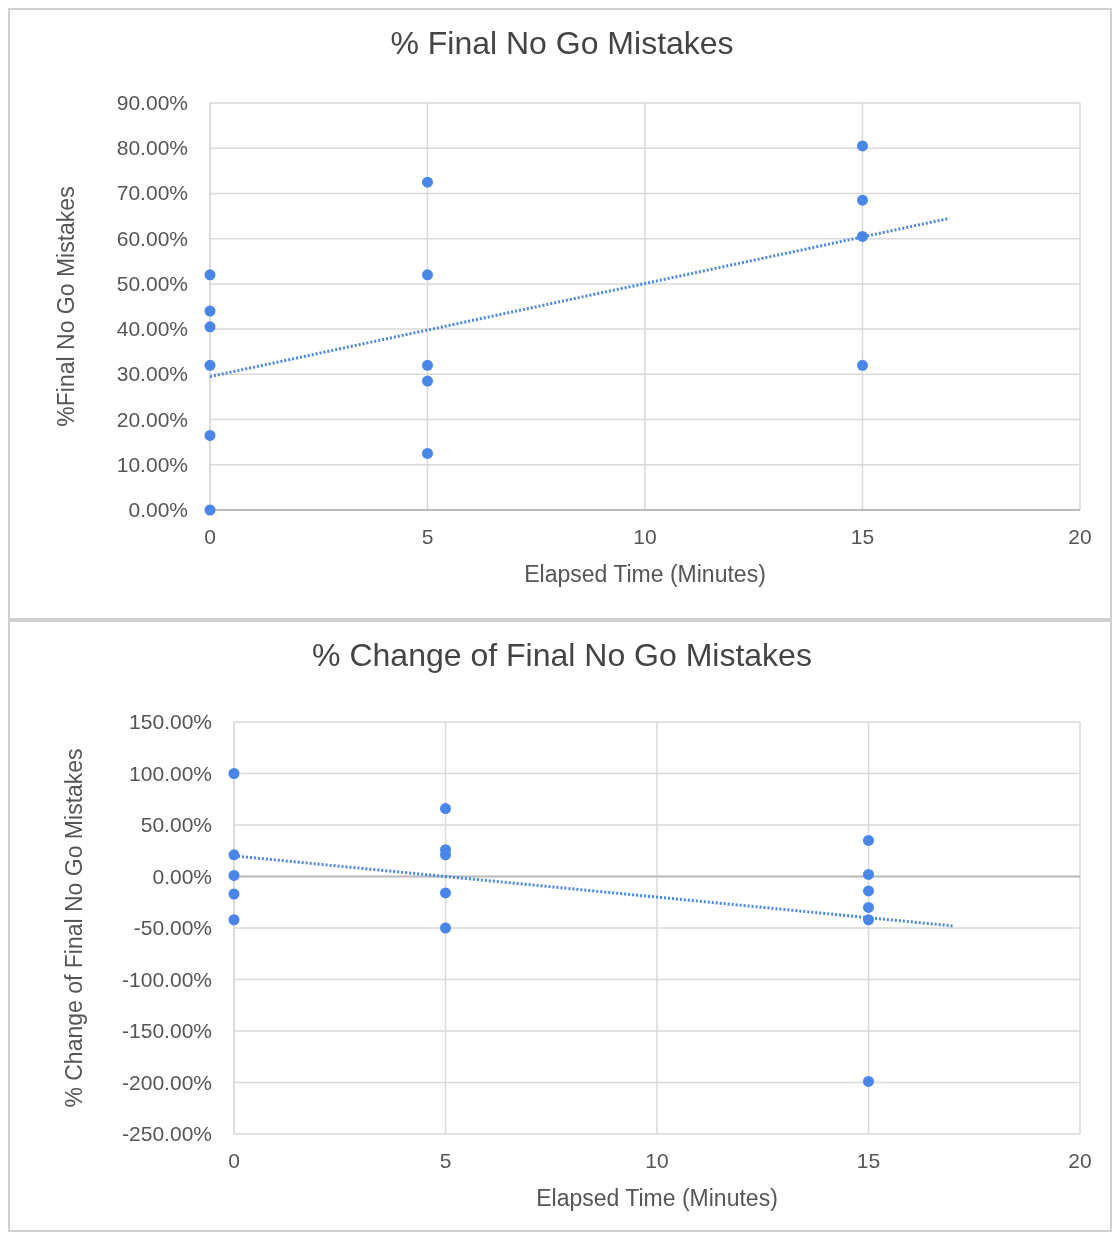  Describe the element at coordinates (152, 102) in the screenshot. I see `y-tick-label: 90.00%` at that location.